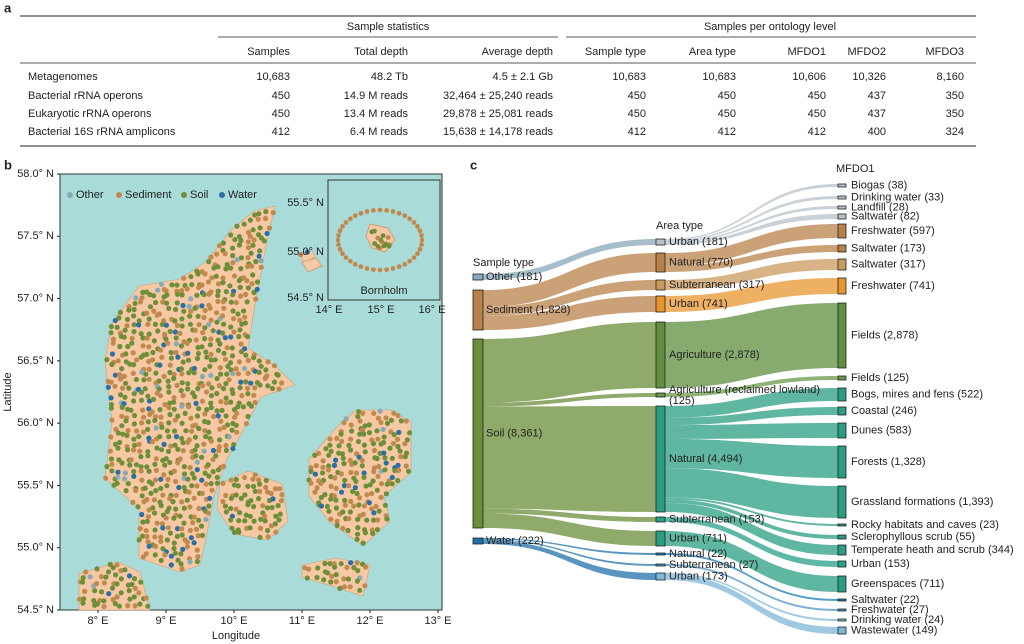 This screenshot has height=644, width=1024. I want to click on node-label: Saltwater (317), so click(888, 264).